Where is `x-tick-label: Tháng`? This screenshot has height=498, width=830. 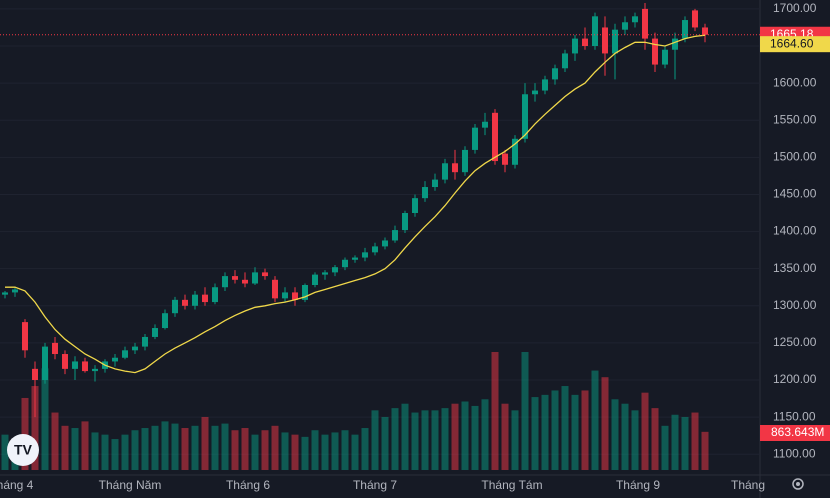
x-tick-label: Tháng is located at coordinates (748, 485).